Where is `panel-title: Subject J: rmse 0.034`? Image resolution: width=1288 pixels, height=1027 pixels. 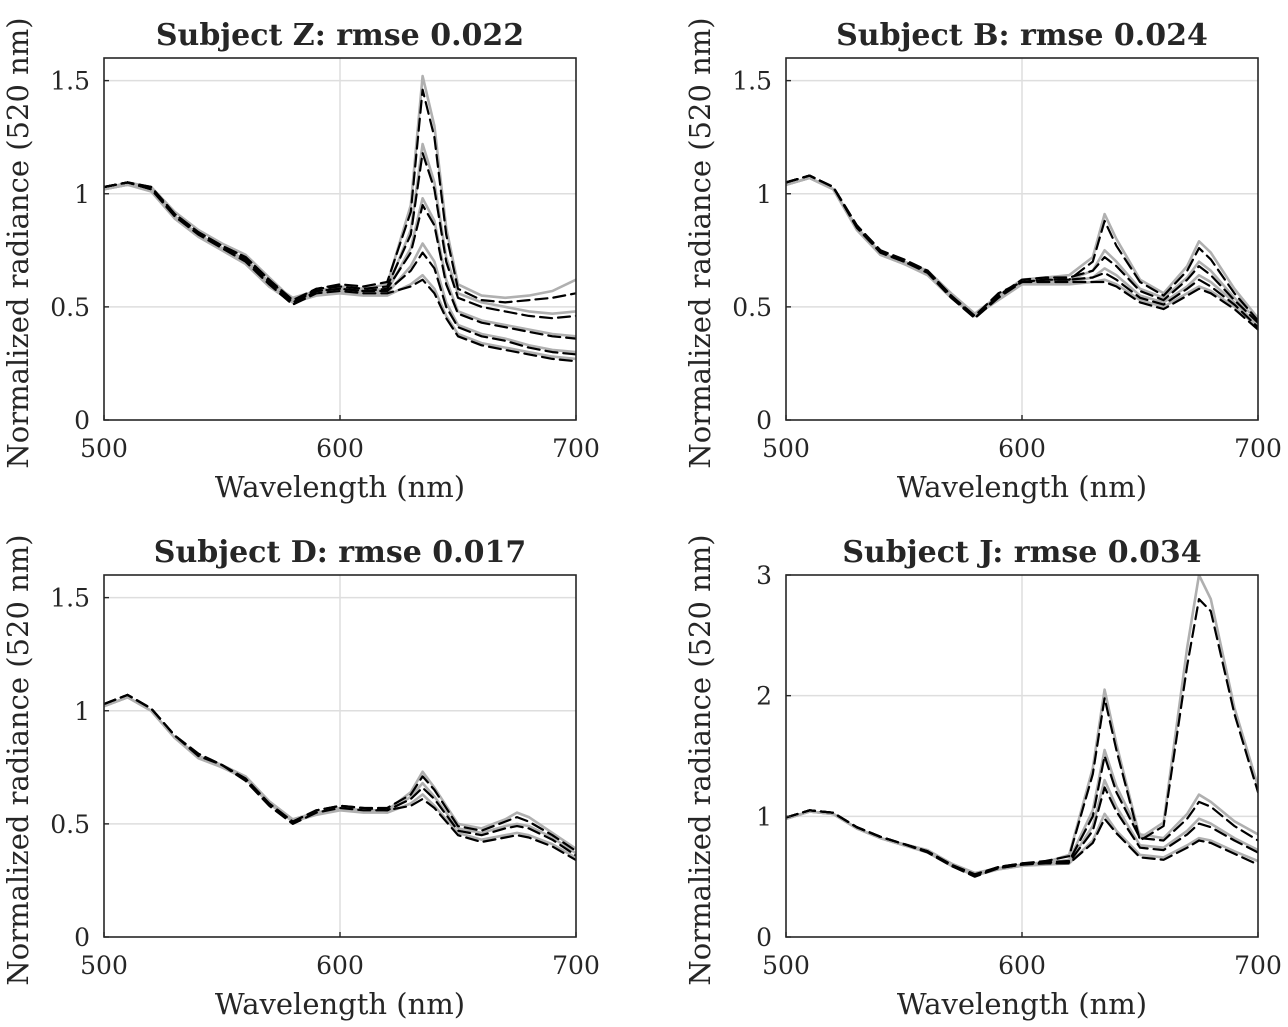 panel-title: Subject J: rmse 0.034 is located at coordinates (1021, 552).